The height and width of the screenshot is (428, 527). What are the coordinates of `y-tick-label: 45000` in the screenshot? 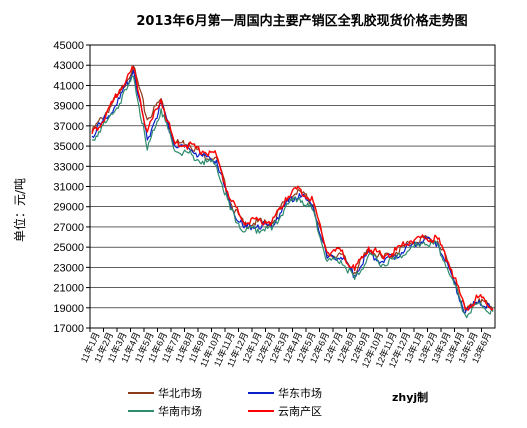 It's located at (68, 46).